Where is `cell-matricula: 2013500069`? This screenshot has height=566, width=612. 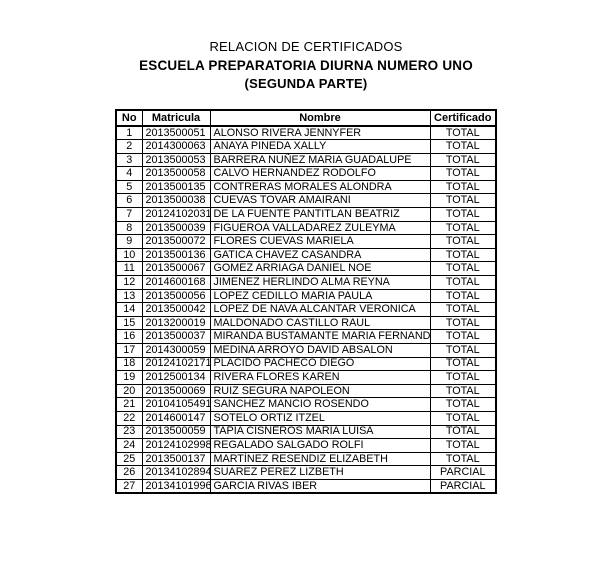
cell-matricula: 2013500069 is located at coordinates (176, 391).